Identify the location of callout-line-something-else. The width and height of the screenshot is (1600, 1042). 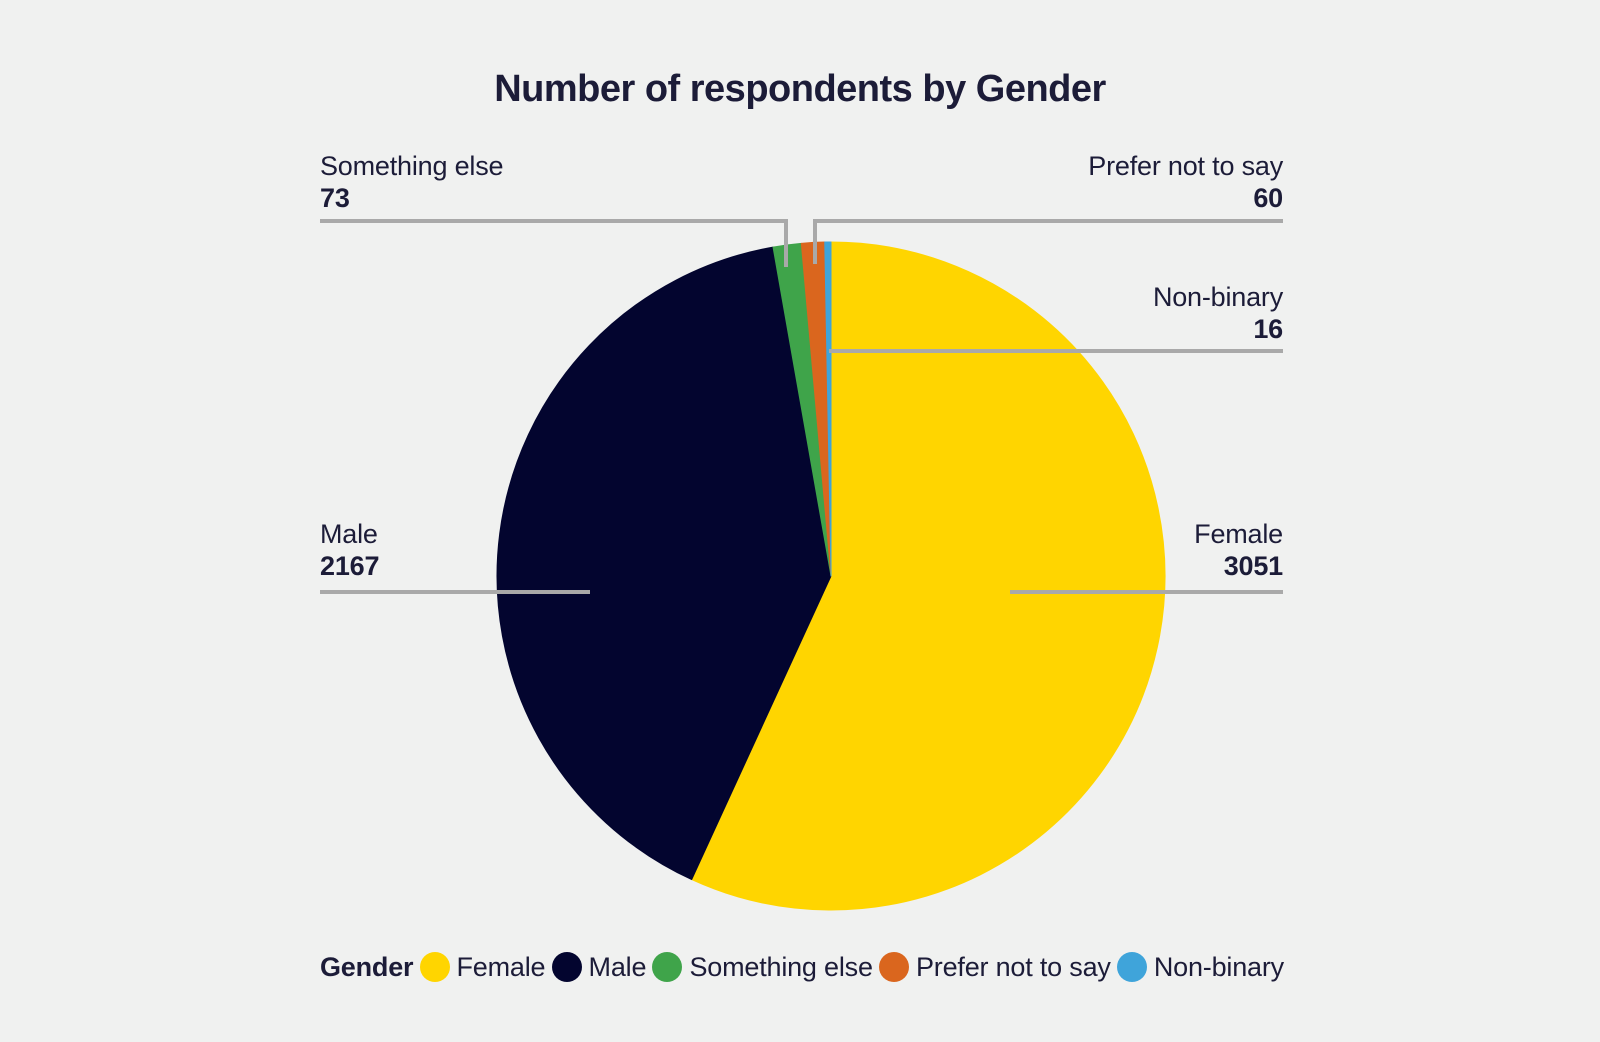
(554, 221).